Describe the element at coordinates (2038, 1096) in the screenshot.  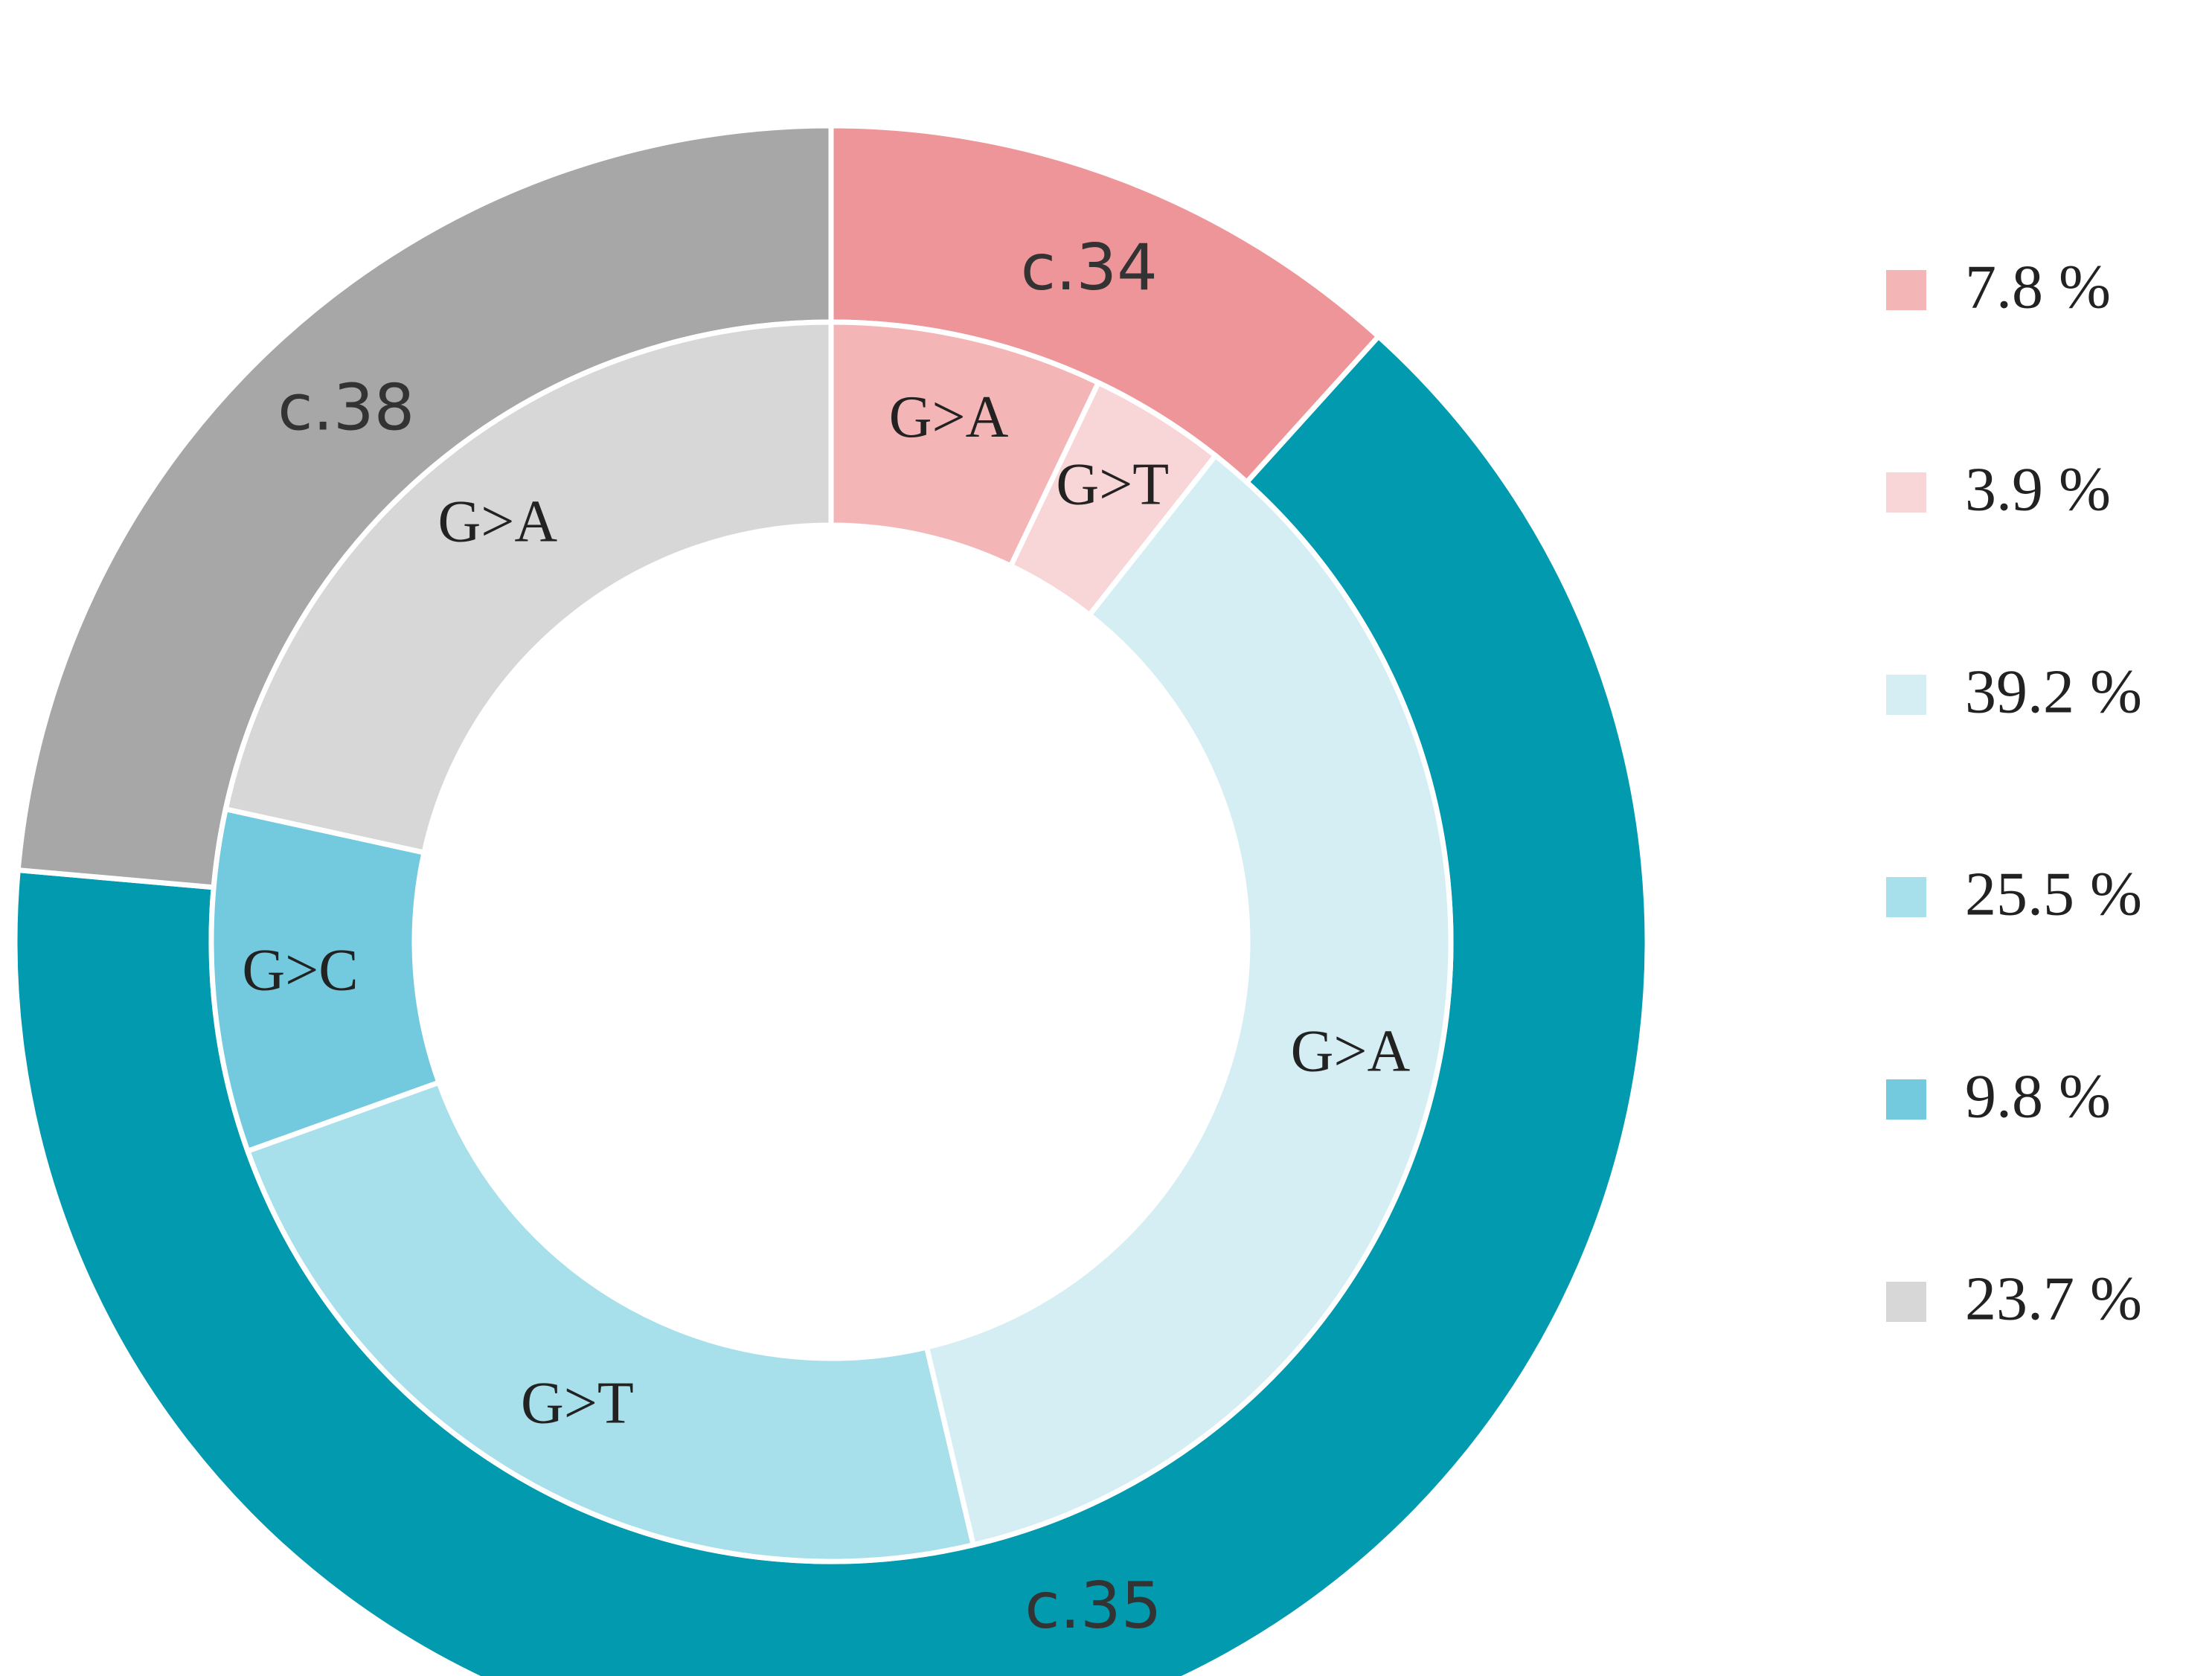
I see `legend-label-5: 9.8 %` at that location.